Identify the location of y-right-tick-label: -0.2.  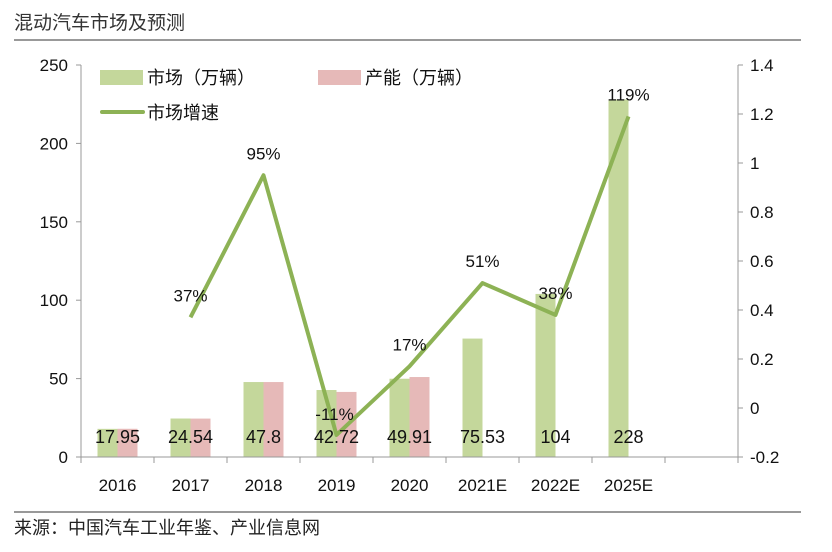
(764, 457).